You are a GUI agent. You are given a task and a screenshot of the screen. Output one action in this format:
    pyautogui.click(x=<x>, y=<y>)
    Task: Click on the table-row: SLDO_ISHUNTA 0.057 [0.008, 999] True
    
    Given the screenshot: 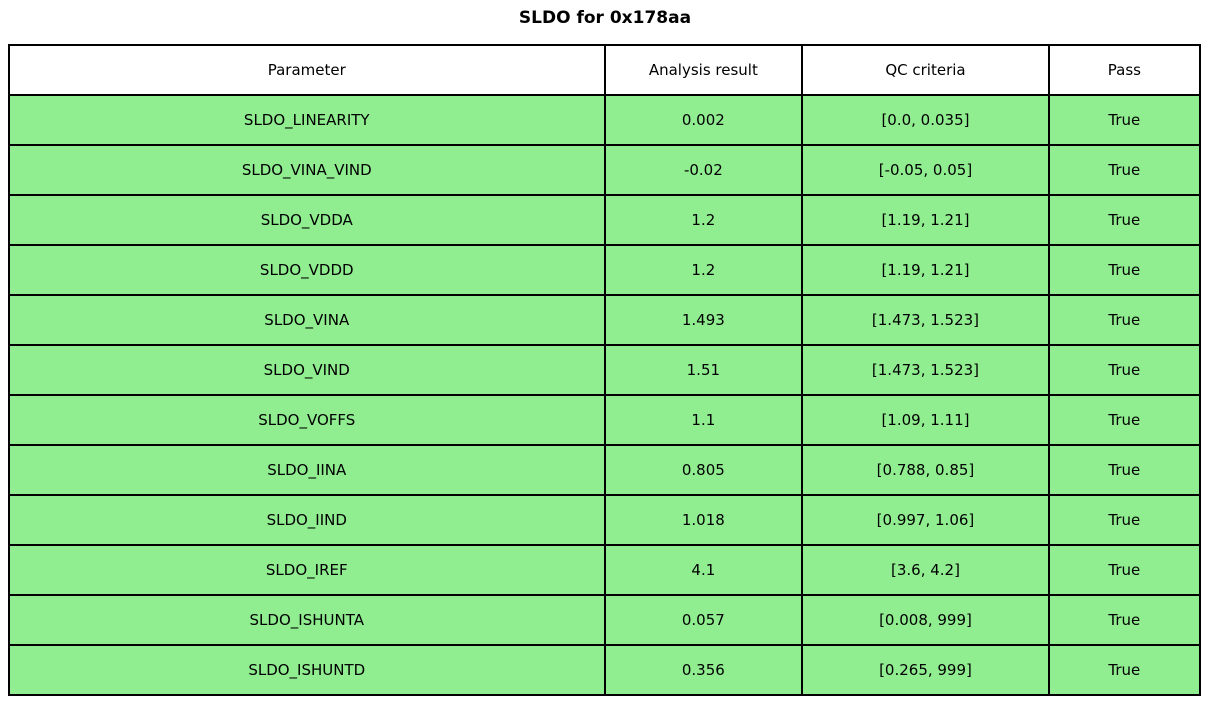 What is the action you would take?
    pyautogui.click(x=605, y=620)
    